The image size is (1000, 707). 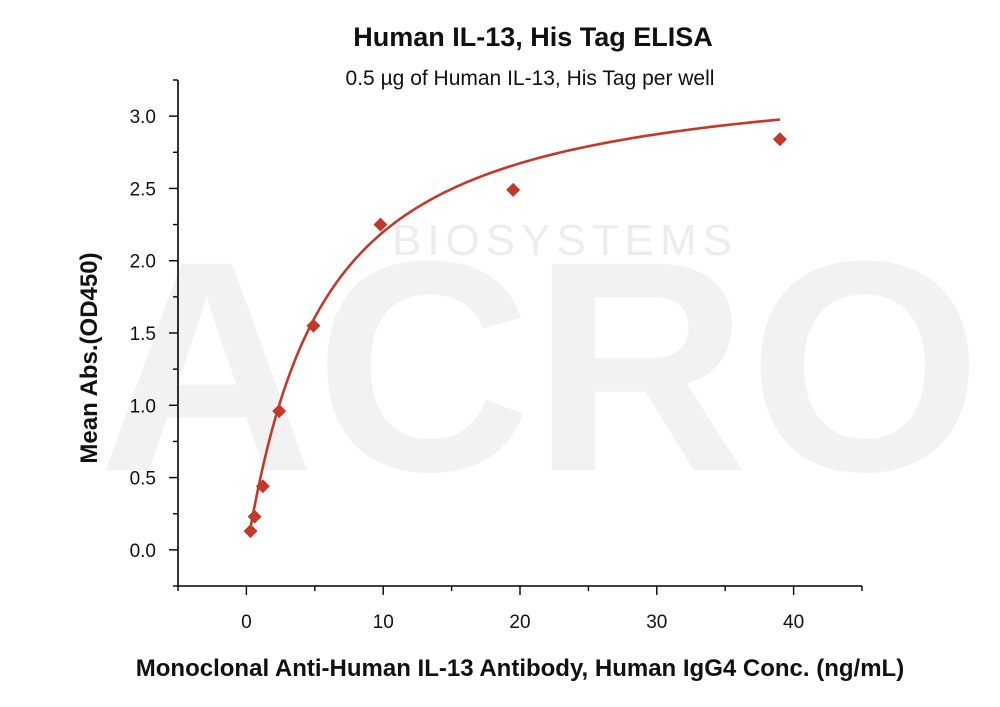 What do you see at coordinates (143, 117) in the screenshot?
I see `y-tick-label: 3.0` at bounding box center [143, 117].